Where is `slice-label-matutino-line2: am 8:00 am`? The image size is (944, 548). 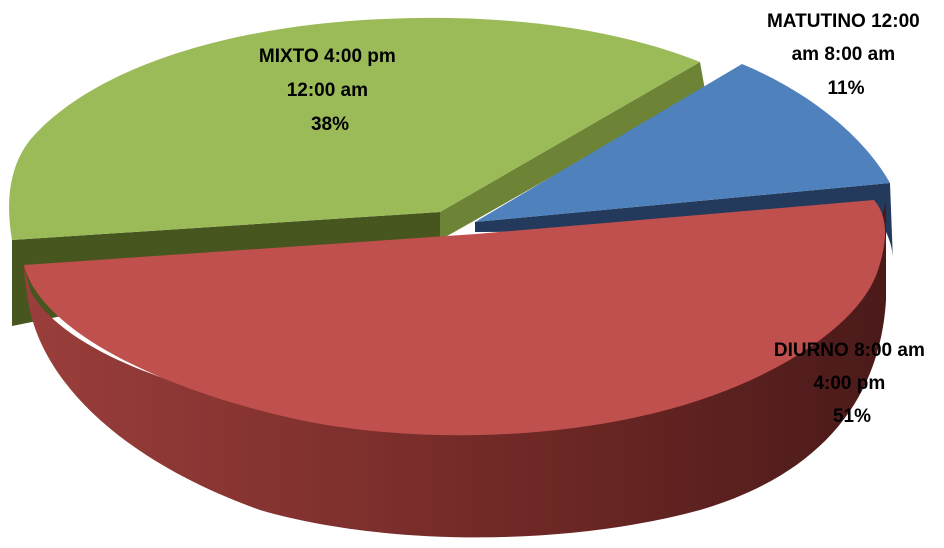 slice-label-matutino-line2: am 8:00 am is located at coordinates (844, 54).